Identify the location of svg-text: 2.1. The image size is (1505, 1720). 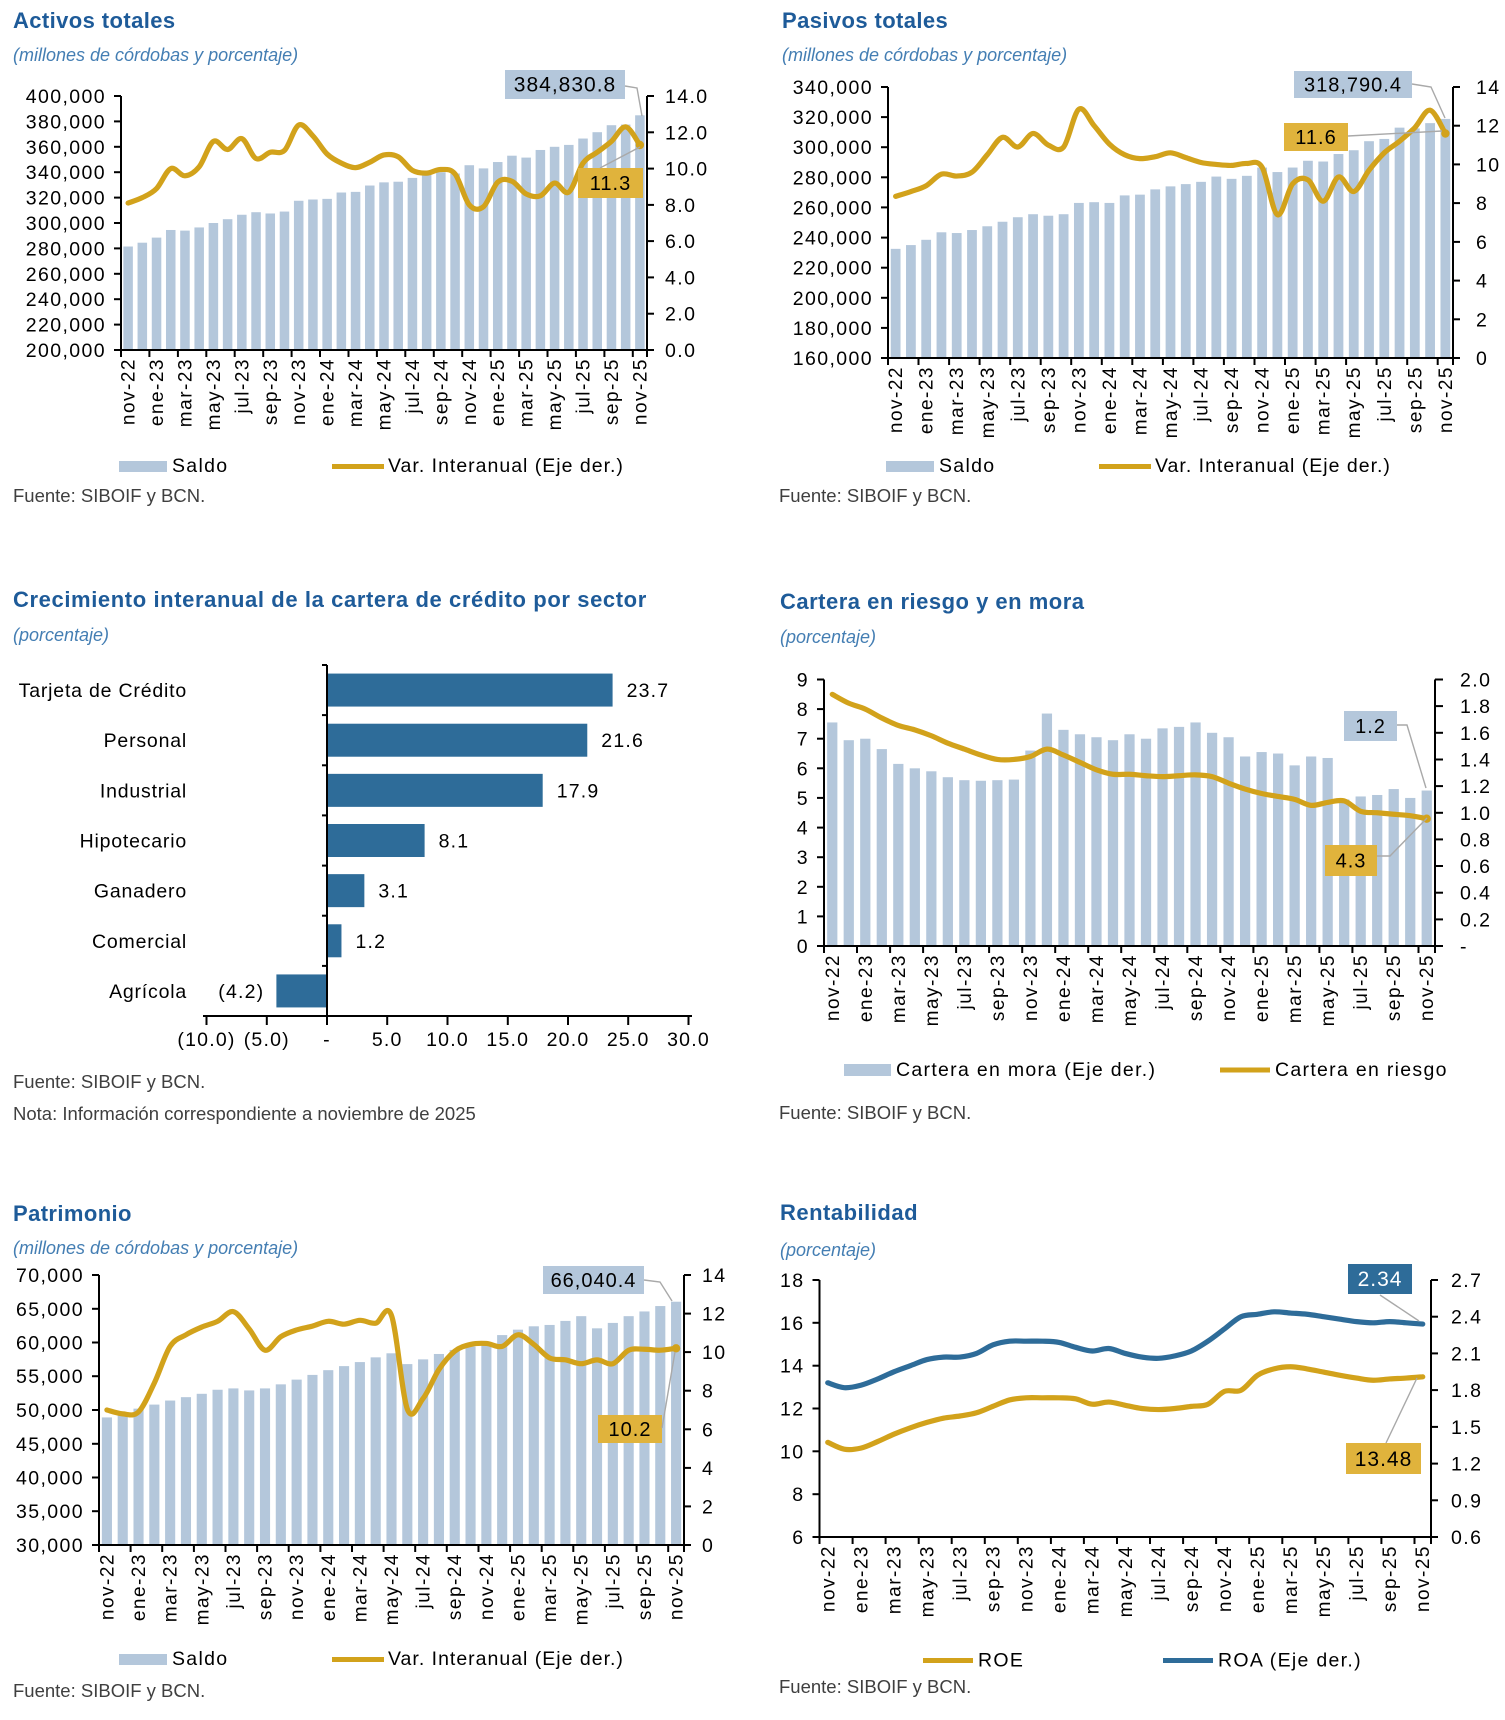
(1466, 1354).